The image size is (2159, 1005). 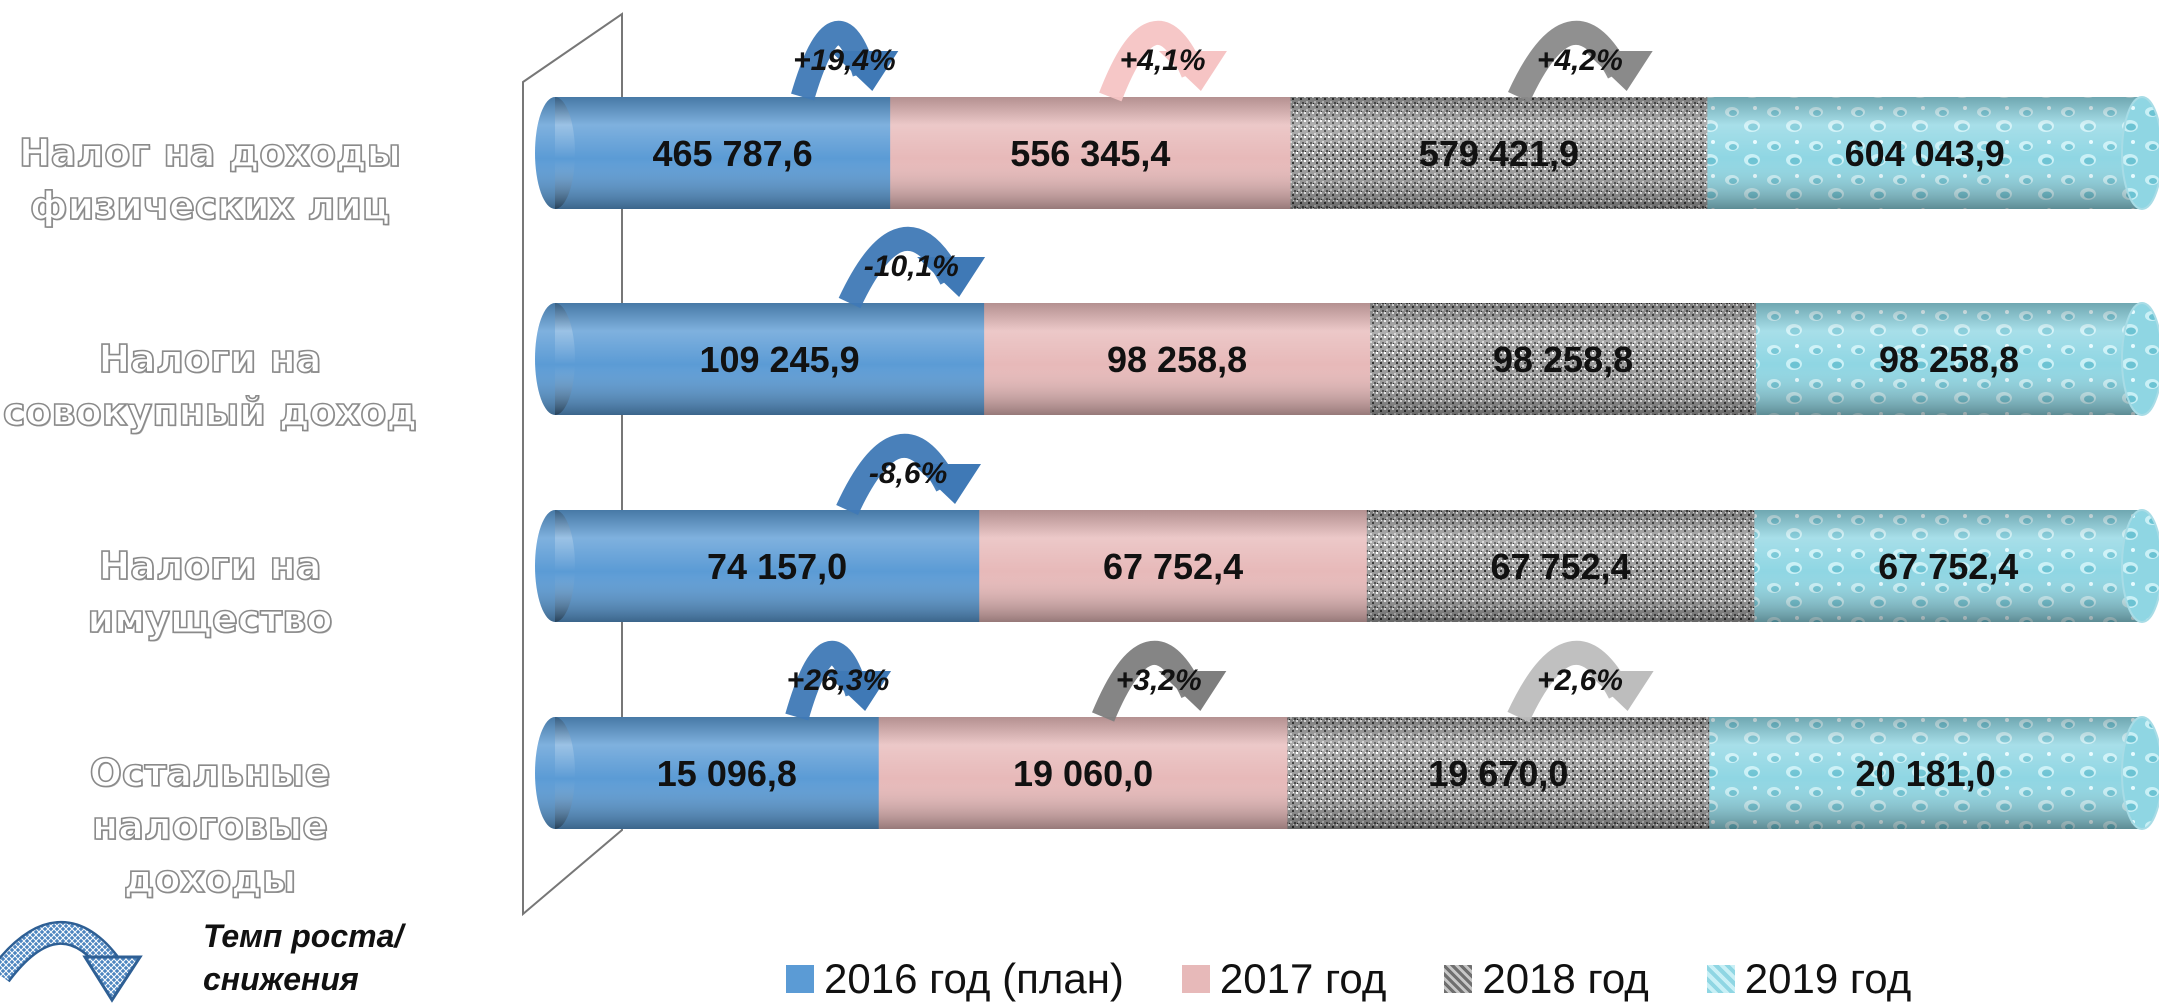 I want to click on value-label-3-2: 67 752,4, so click(x=1173, y=566).